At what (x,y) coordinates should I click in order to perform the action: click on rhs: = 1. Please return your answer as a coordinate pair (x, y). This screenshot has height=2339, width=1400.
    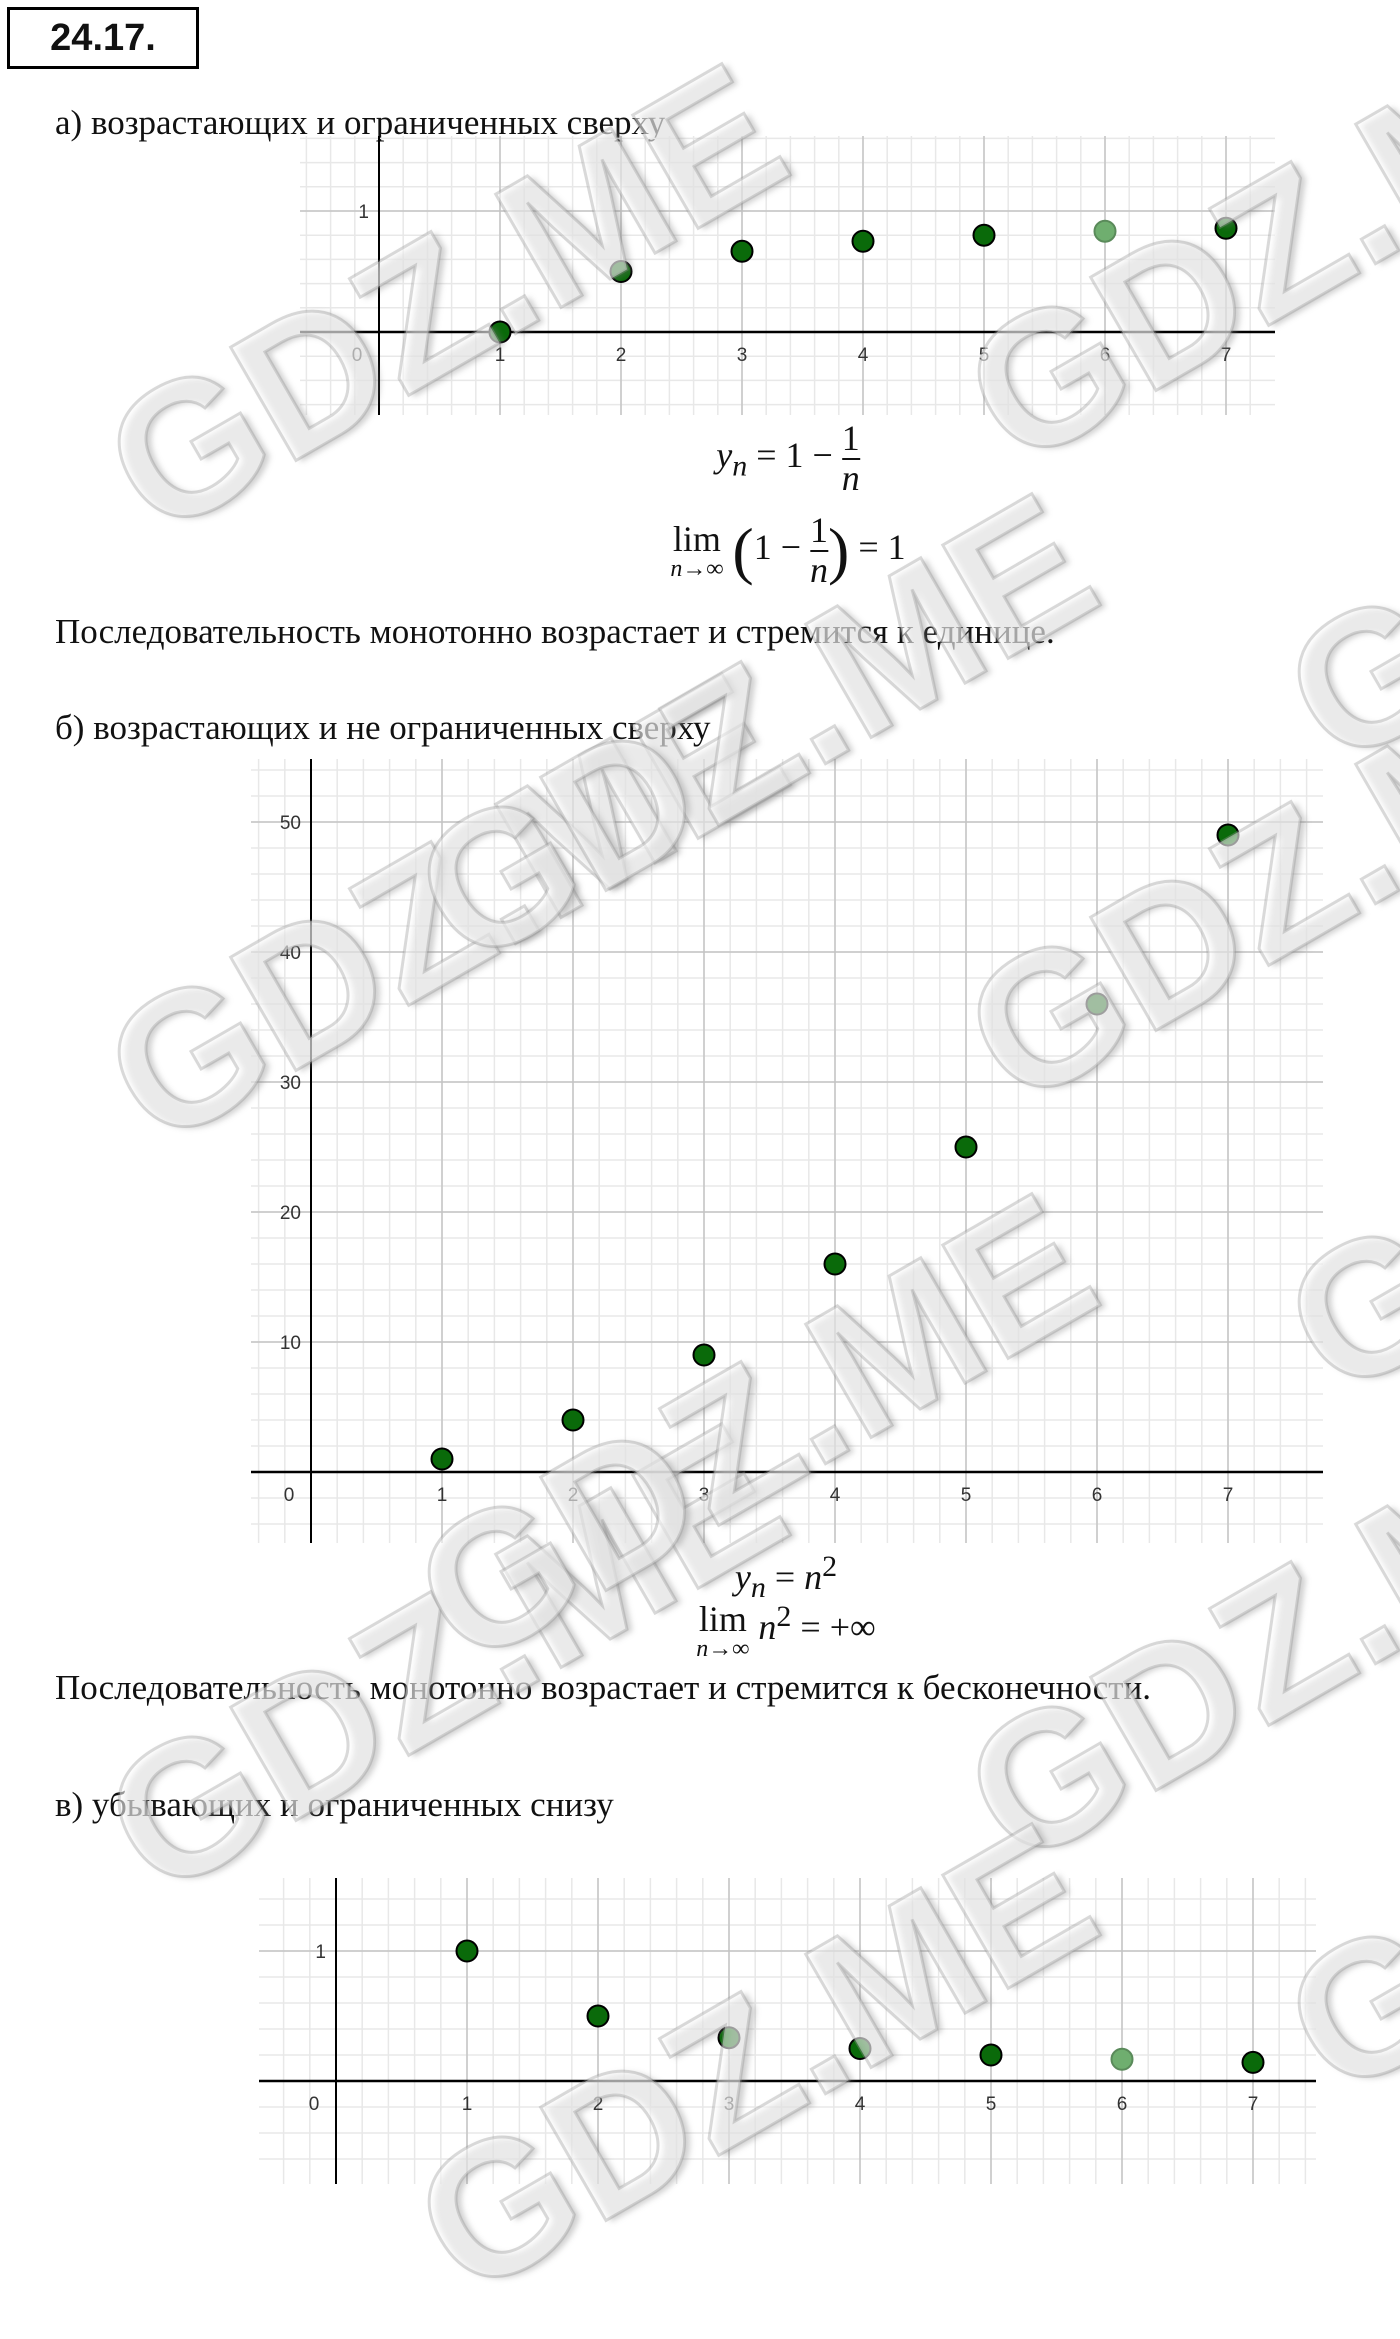
    Looking at the image, I should click on (877, 547).